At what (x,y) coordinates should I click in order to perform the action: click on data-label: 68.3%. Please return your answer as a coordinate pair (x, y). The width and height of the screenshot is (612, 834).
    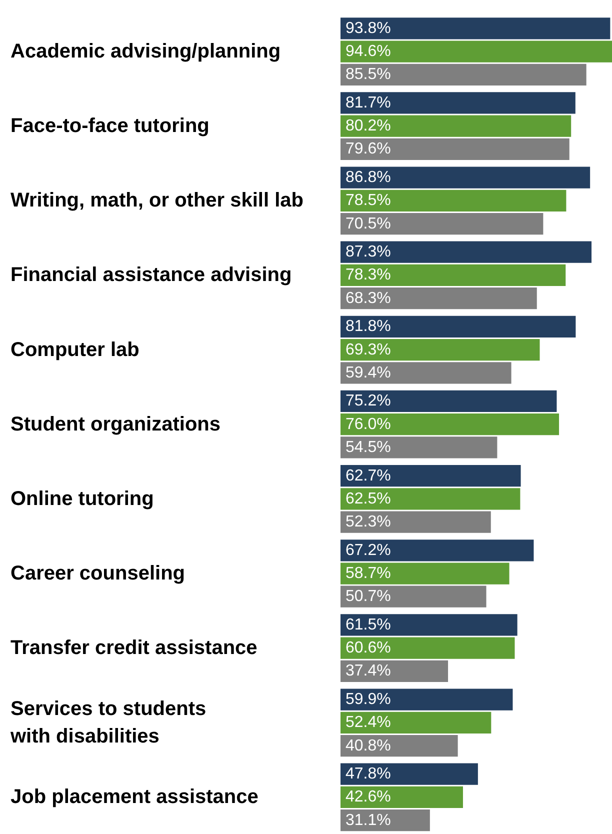
    Looking at the image, I should click on (368, 298).